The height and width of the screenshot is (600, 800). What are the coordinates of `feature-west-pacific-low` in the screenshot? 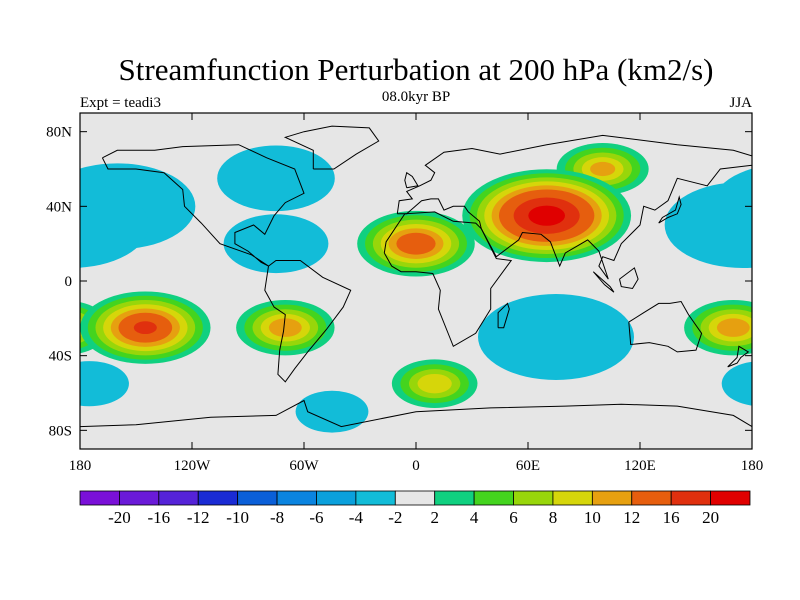 It's located at (416, 225).